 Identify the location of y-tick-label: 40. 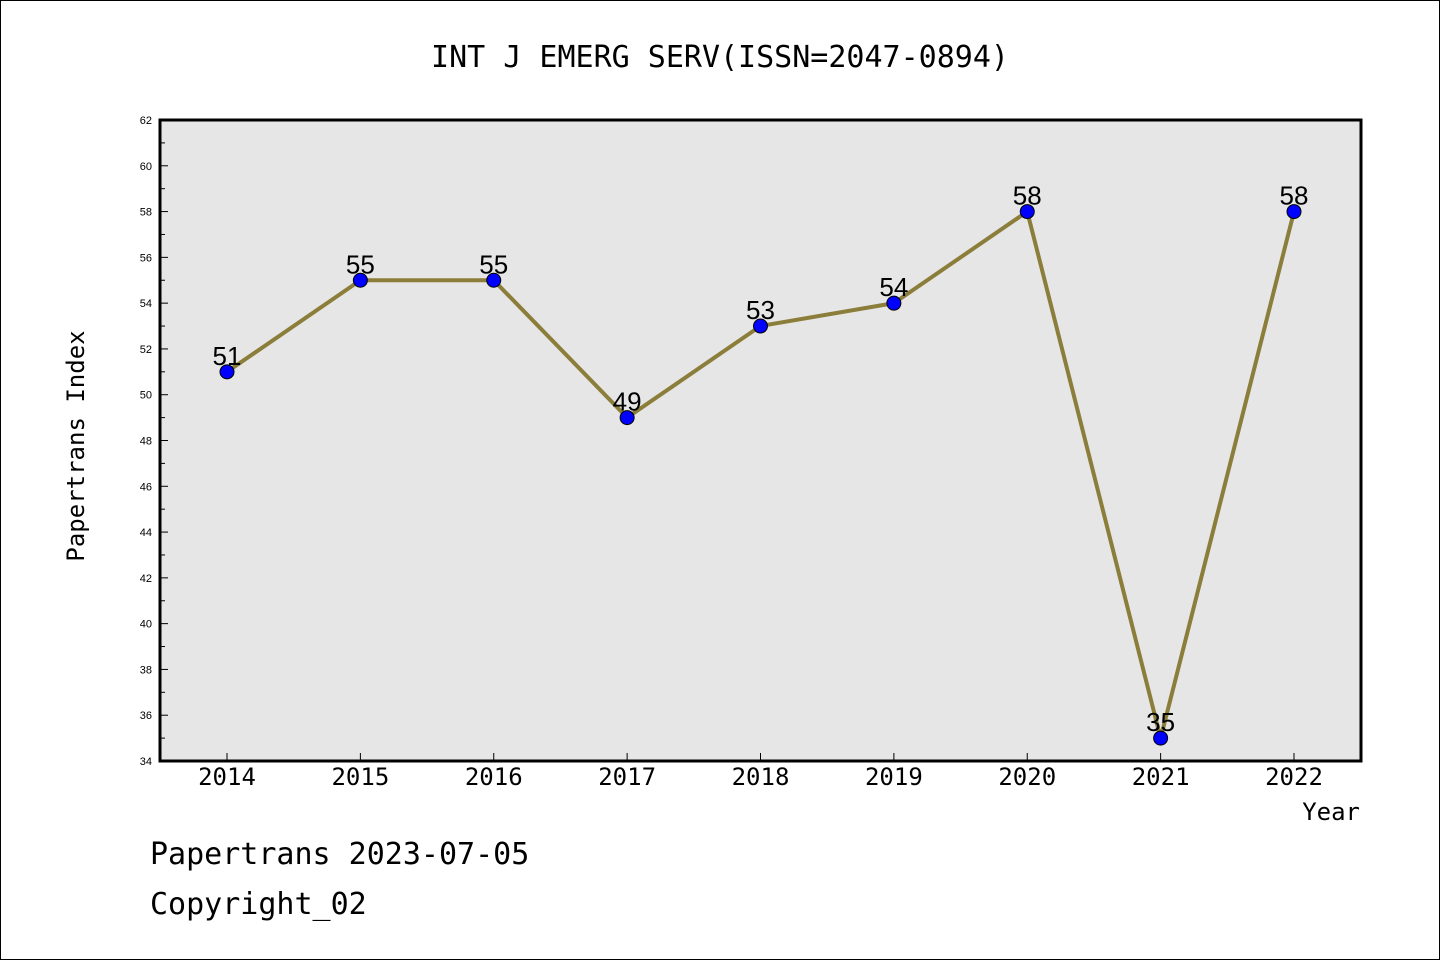
(146, 625).